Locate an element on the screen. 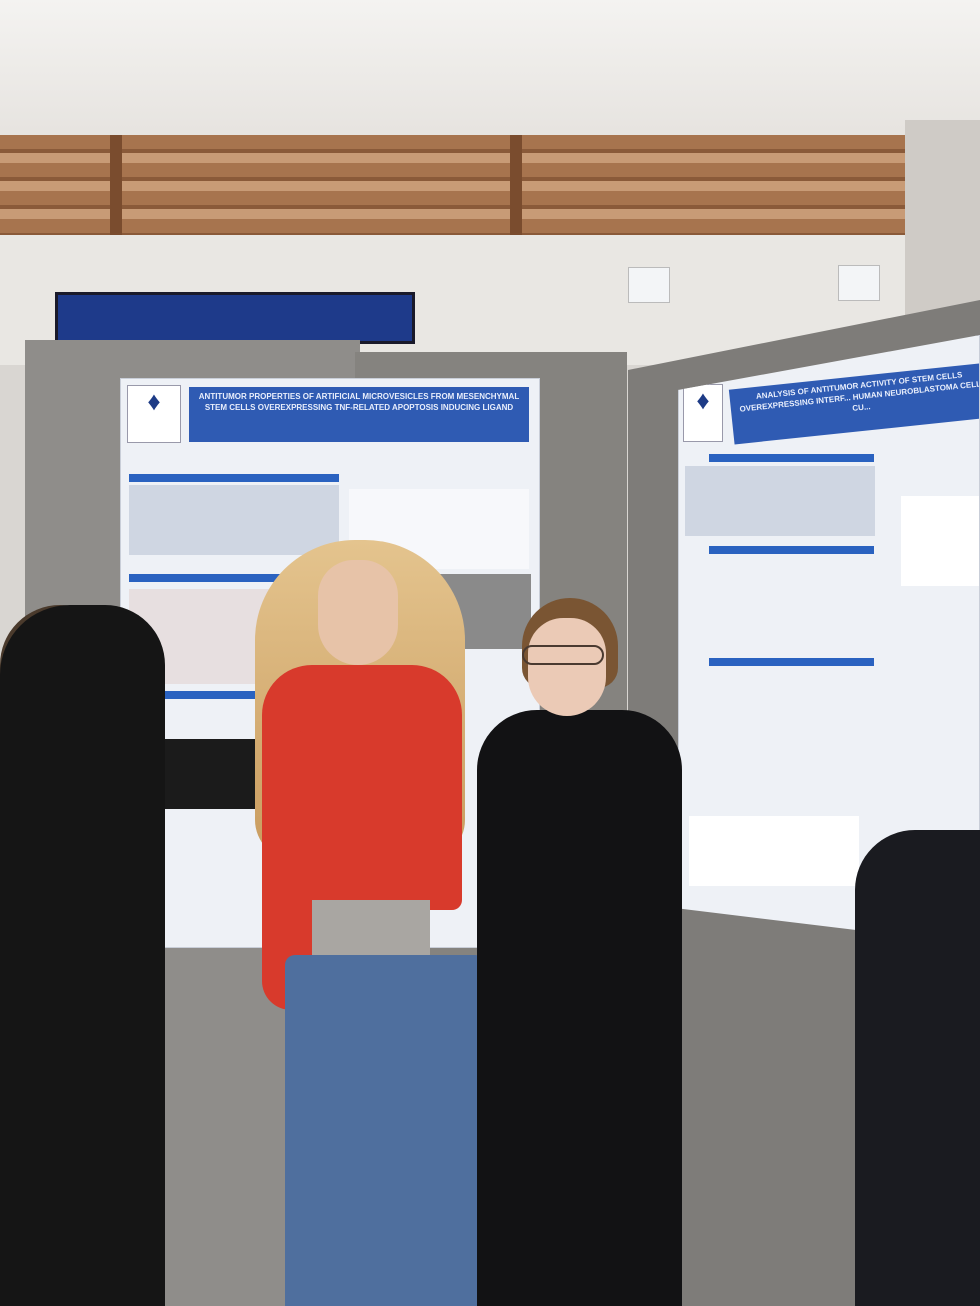 This screenshot has width=980, height=1306. slat-posts is located at coordinates (452, 185).